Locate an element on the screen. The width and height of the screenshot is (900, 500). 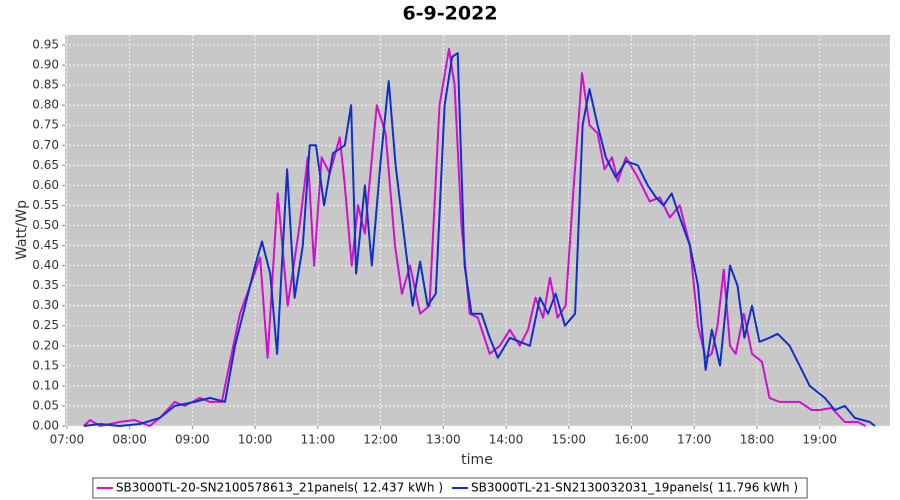
chart-title: 6-9-2022 is located at coordinates (449, 14).